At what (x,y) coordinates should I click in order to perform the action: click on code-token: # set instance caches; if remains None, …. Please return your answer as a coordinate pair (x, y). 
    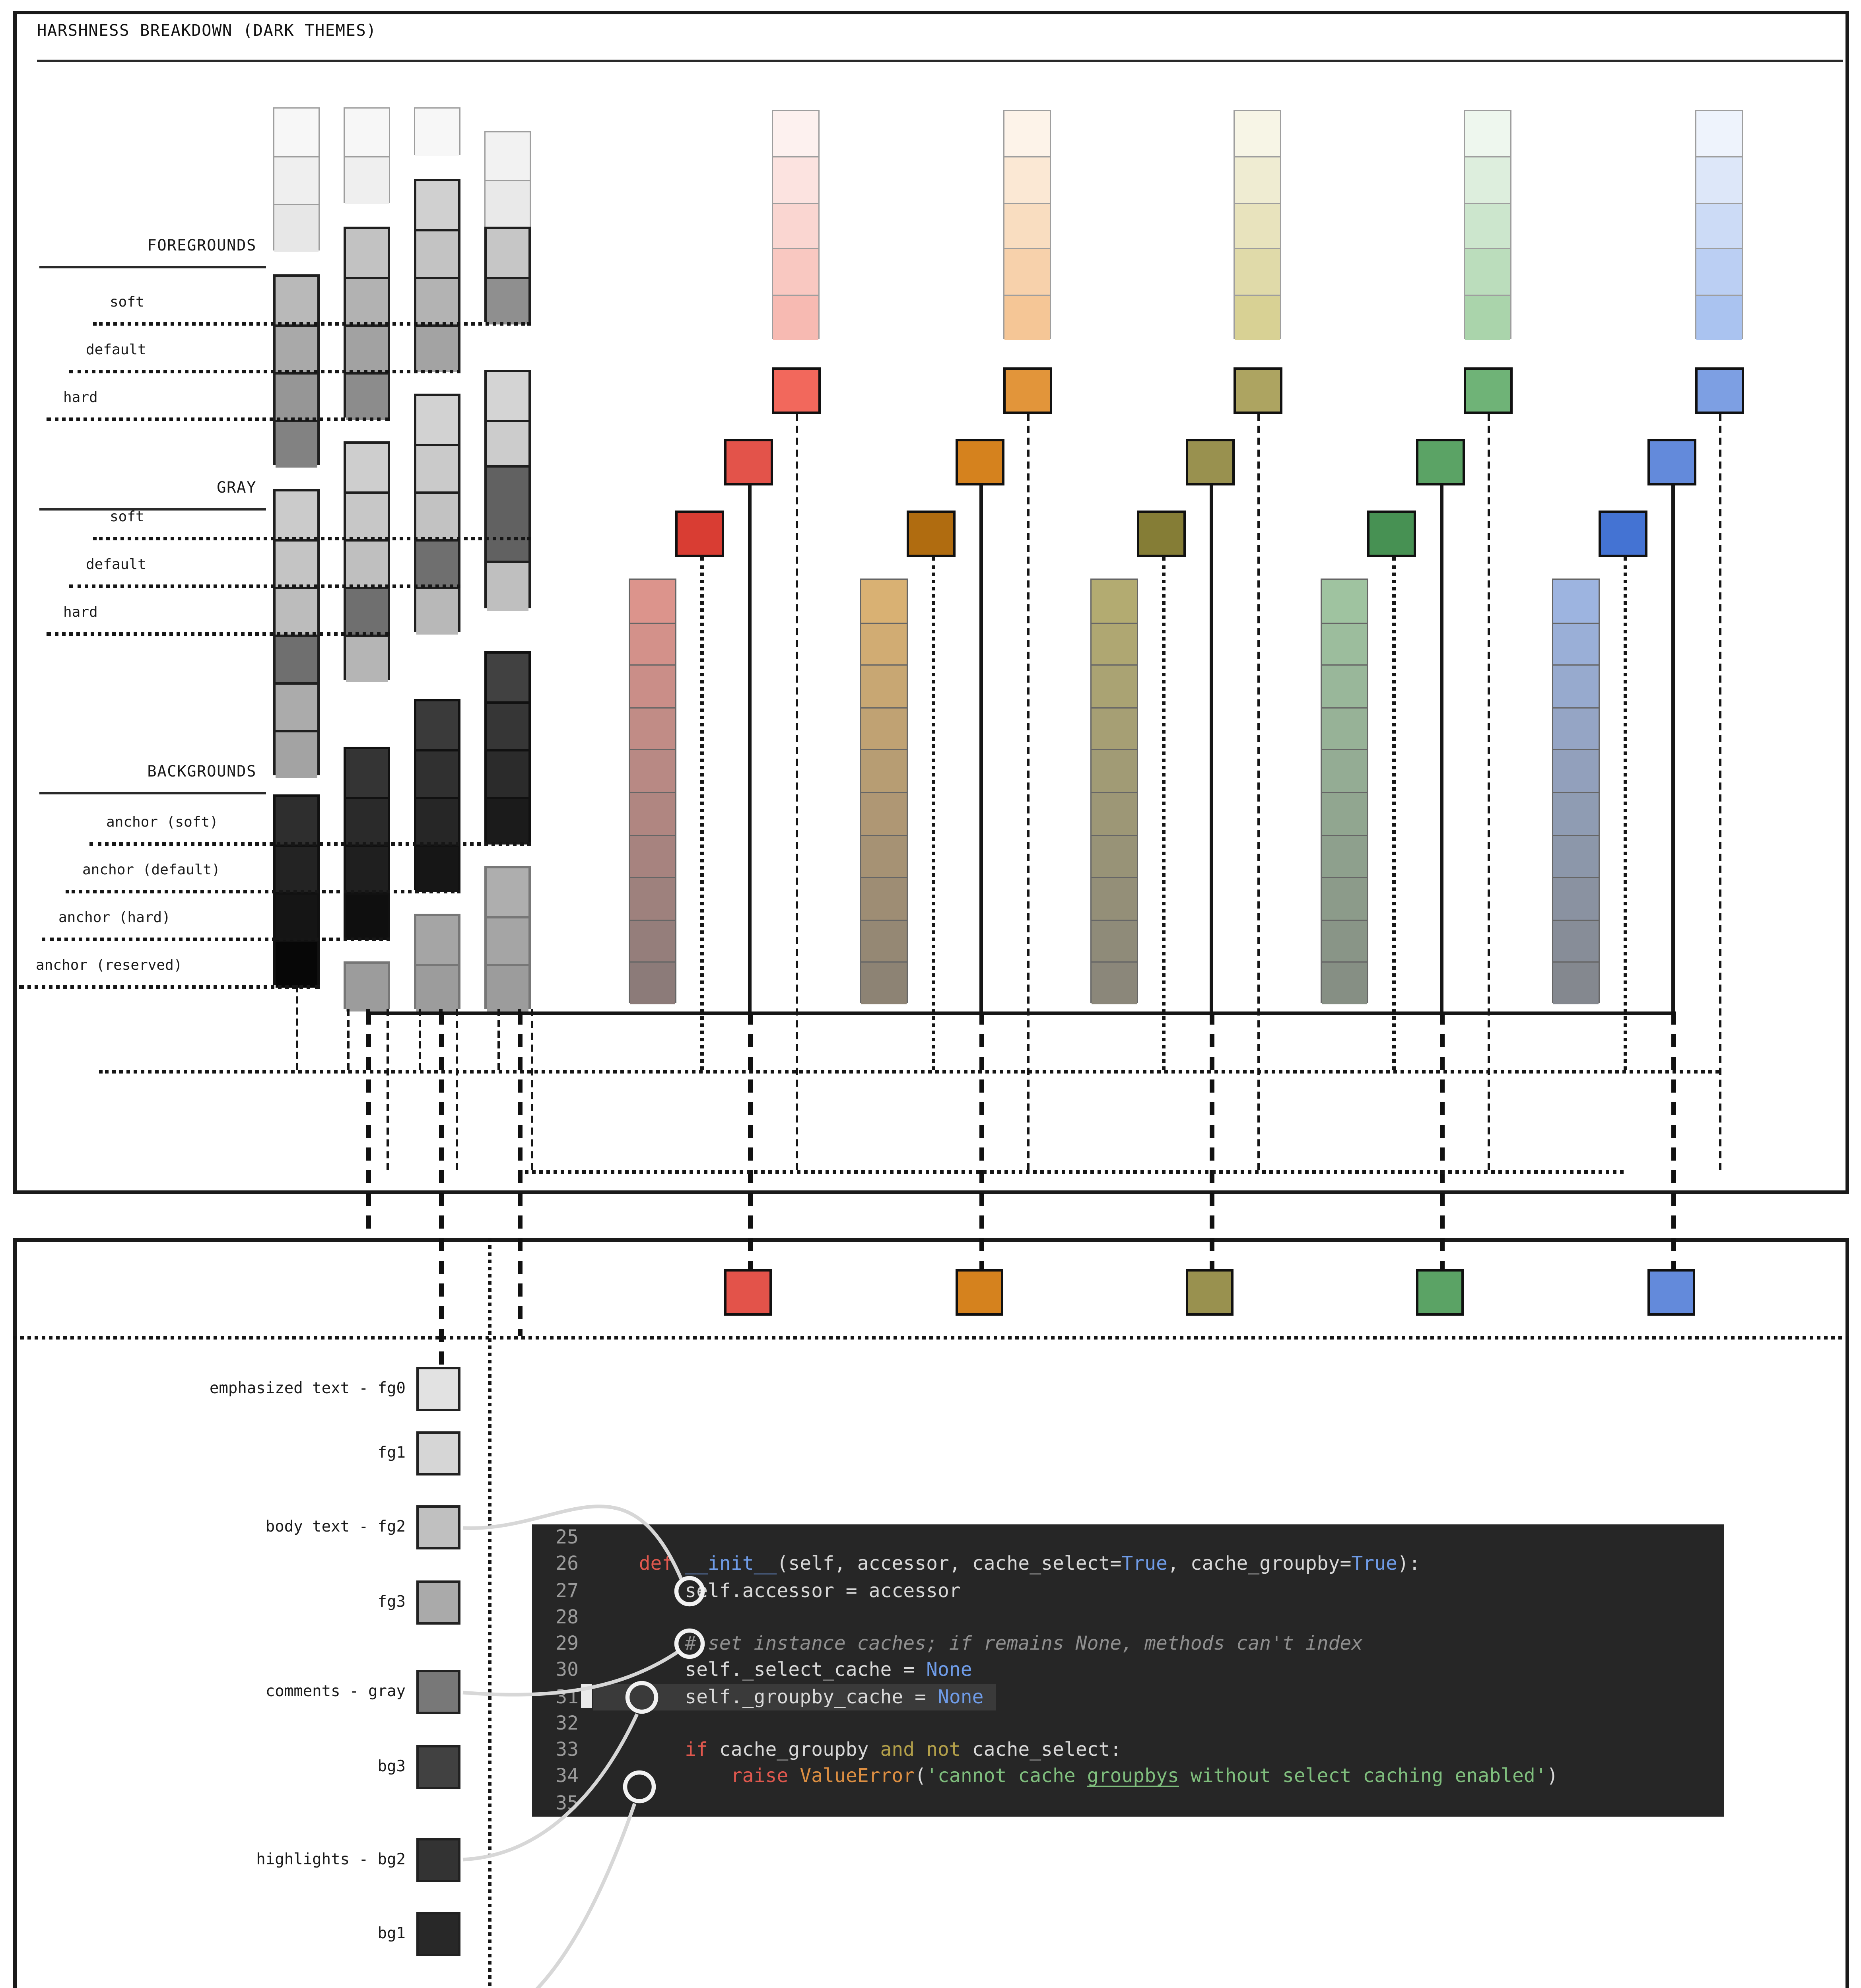
    Looking at the image, I should click on (1024, 1643).